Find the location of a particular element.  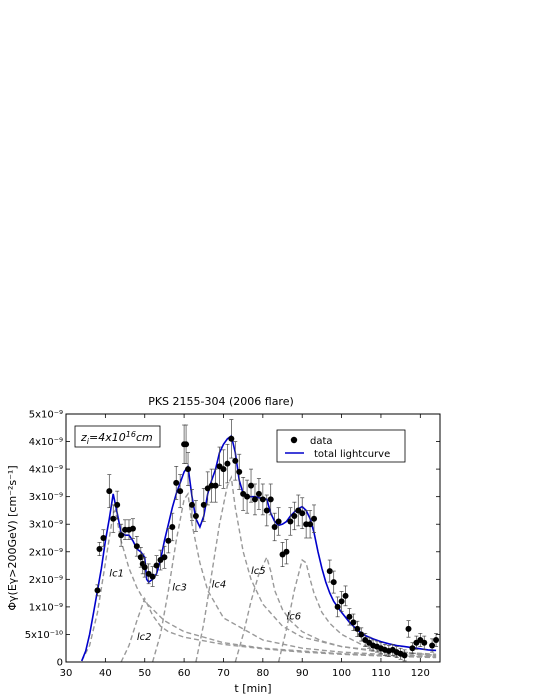

component-curve-lc3 is located at coordinates (294, 577).